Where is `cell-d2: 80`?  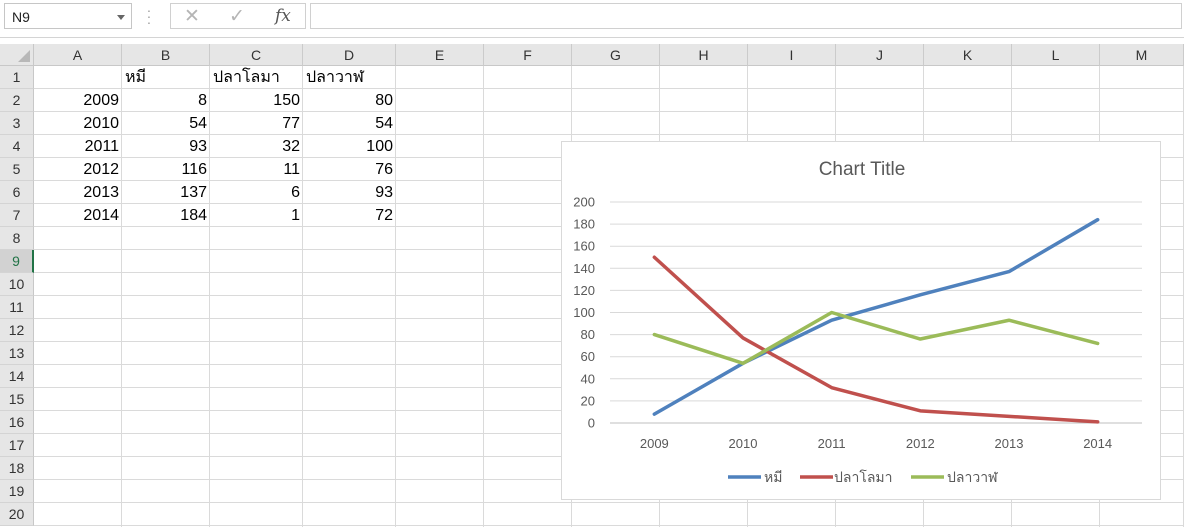 cell-d2: 80 is located at coordinates (384, 100).